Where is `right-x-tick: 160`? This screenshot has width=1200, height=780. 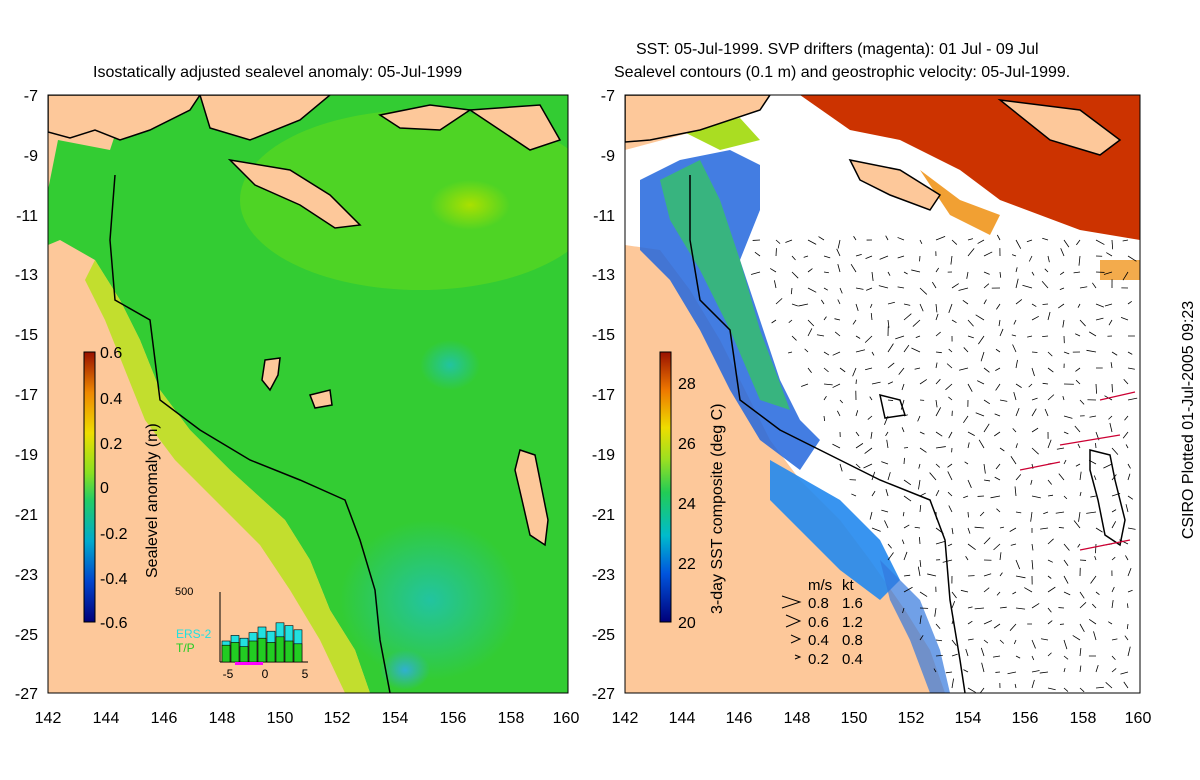
right-x-tick: 160 is located at coordinates (1138, 718).